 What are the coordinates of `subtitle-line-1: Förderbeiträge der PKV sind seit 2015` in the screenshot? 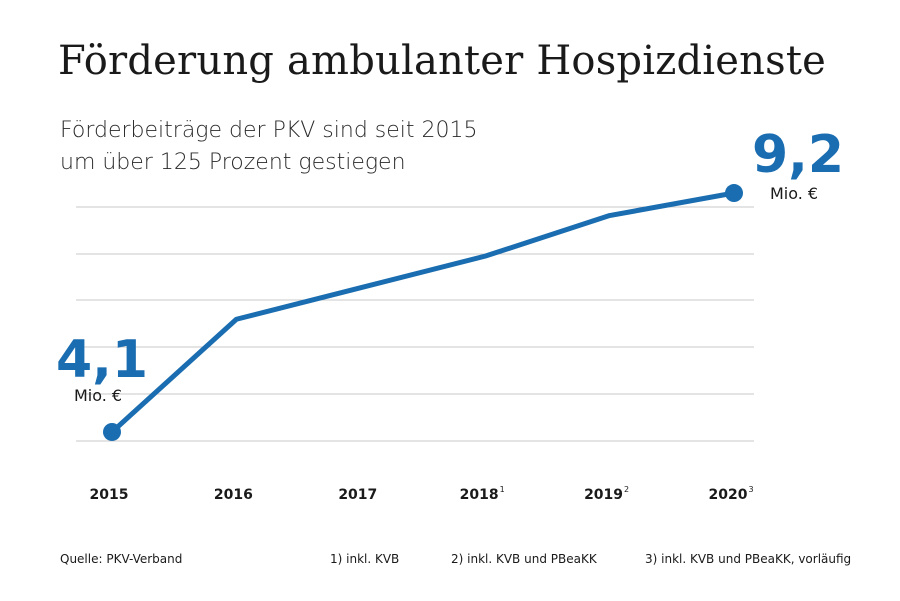 It's located at (269, 130).